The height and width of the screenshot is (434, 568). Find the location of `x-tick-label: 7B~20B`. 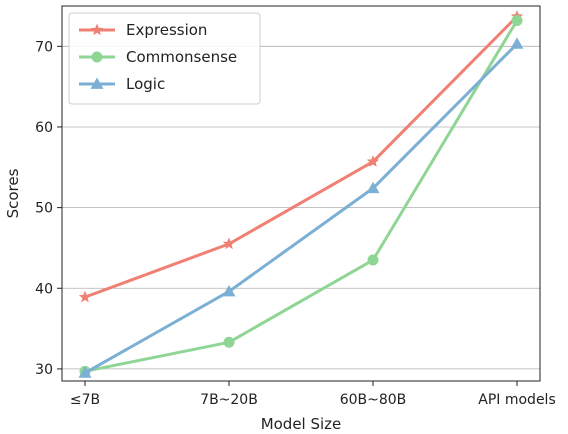

x-tick-label: 7B~20B is located at coordinates (229, 400).